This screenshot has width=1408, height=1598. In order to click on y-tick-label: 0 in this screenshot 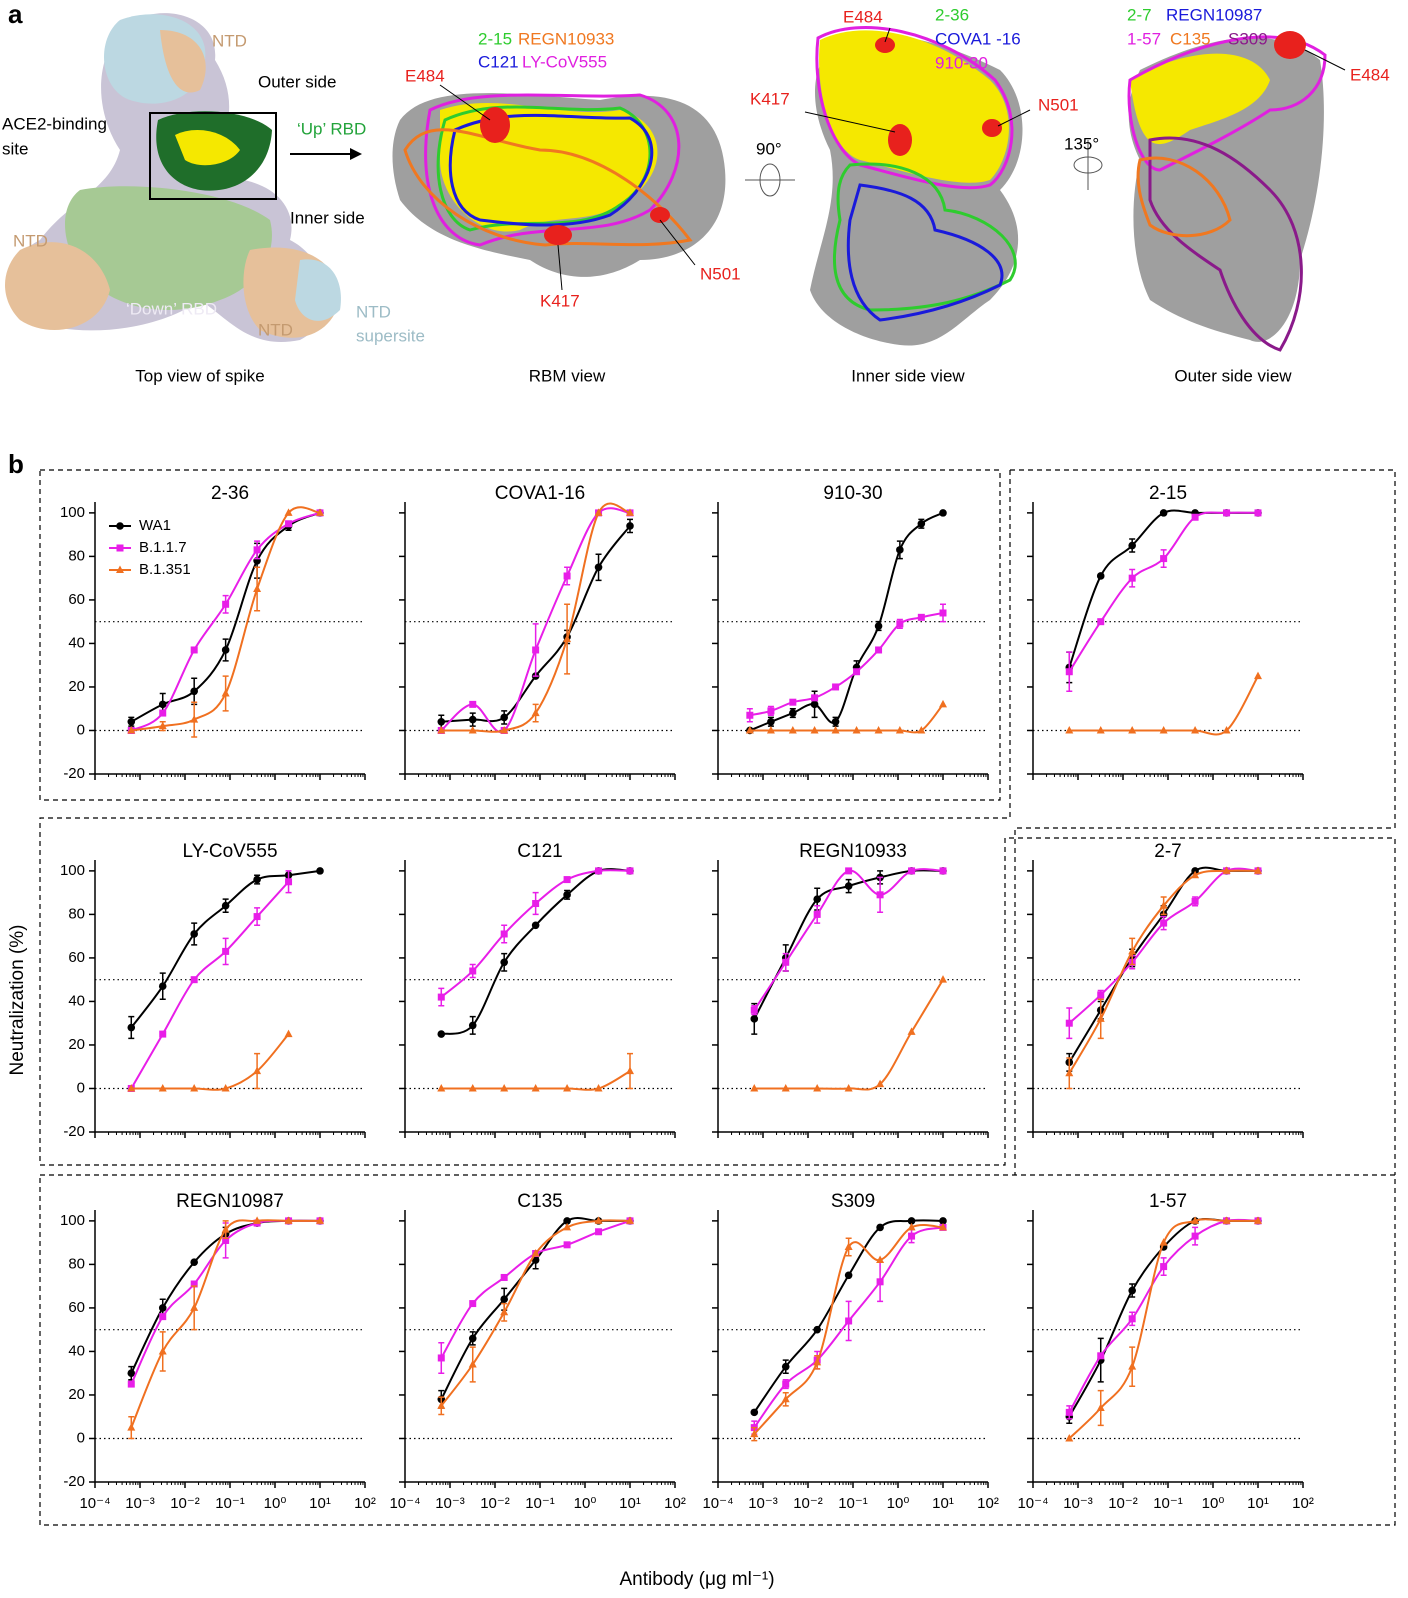, I will do `click(81, 1437)`.